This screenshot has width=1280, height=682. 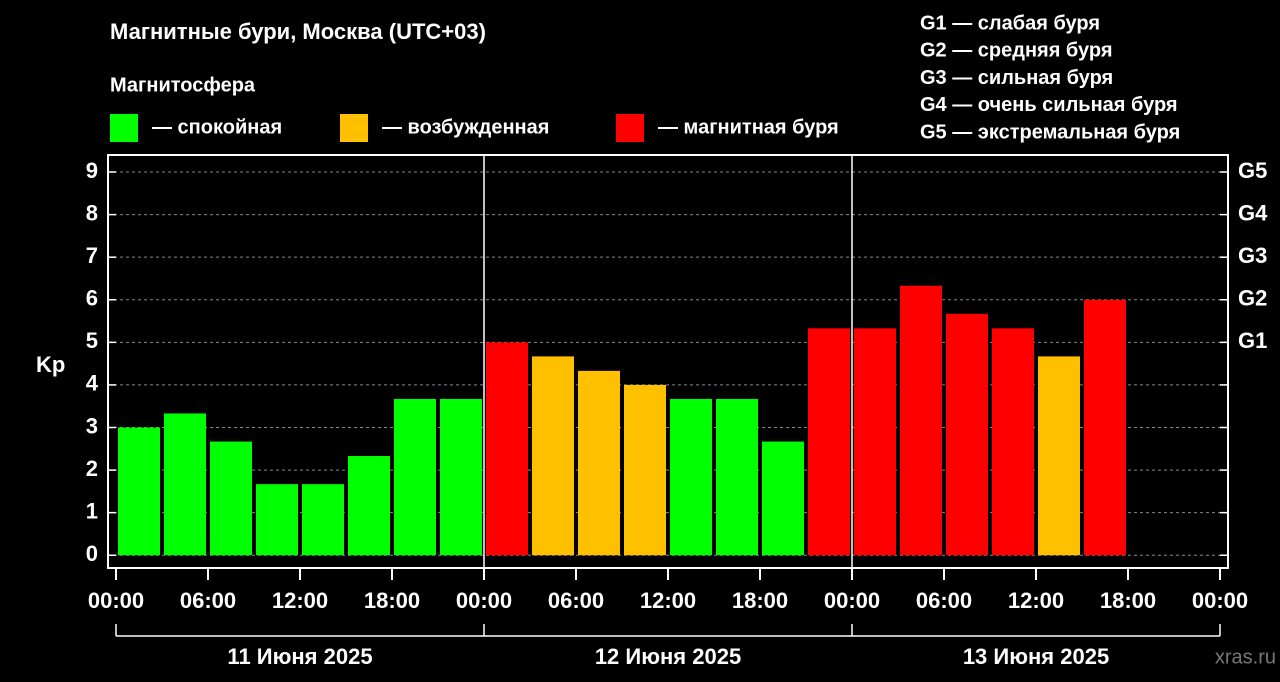 What do you see at coordinates (1252, 170) in the screenshot?
I see `y2-tick-label: G5` at bounding box center [1252, 170].